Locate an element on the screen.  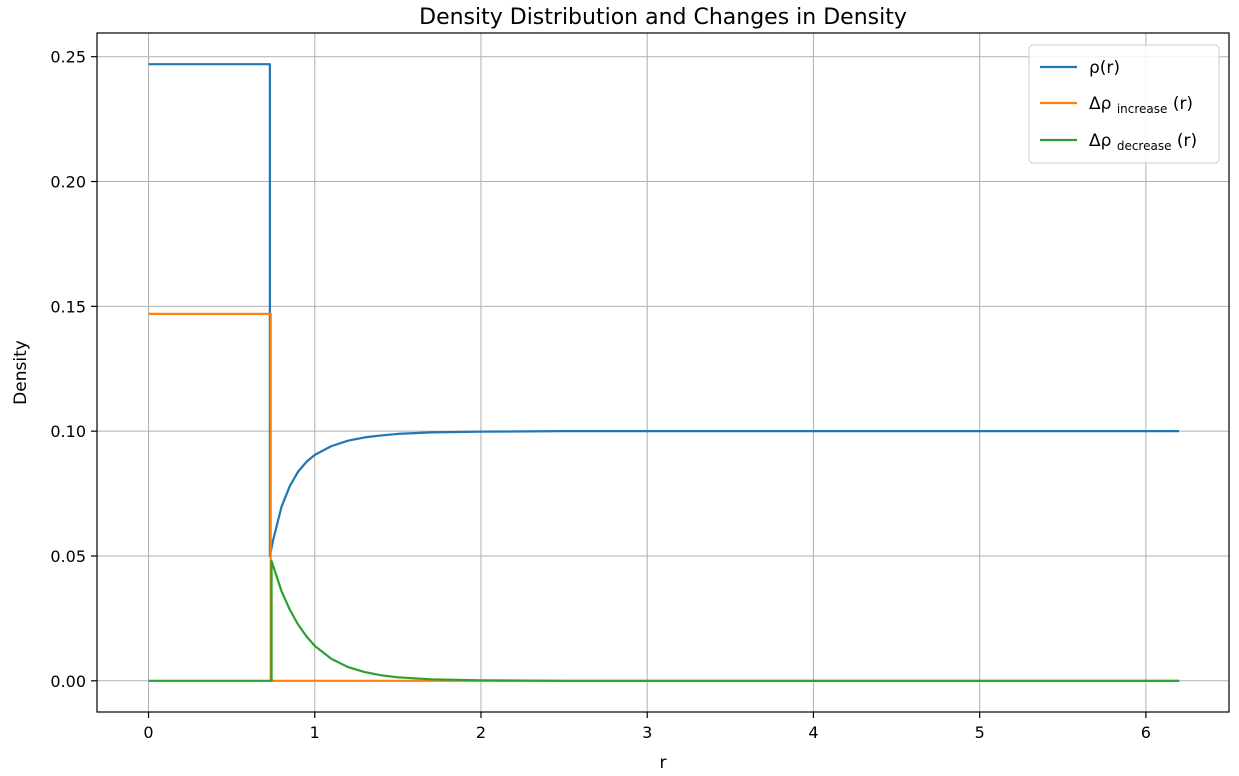
legend-label-decrease: Δρ decrease (r) is located at coordinates (1143, 143).